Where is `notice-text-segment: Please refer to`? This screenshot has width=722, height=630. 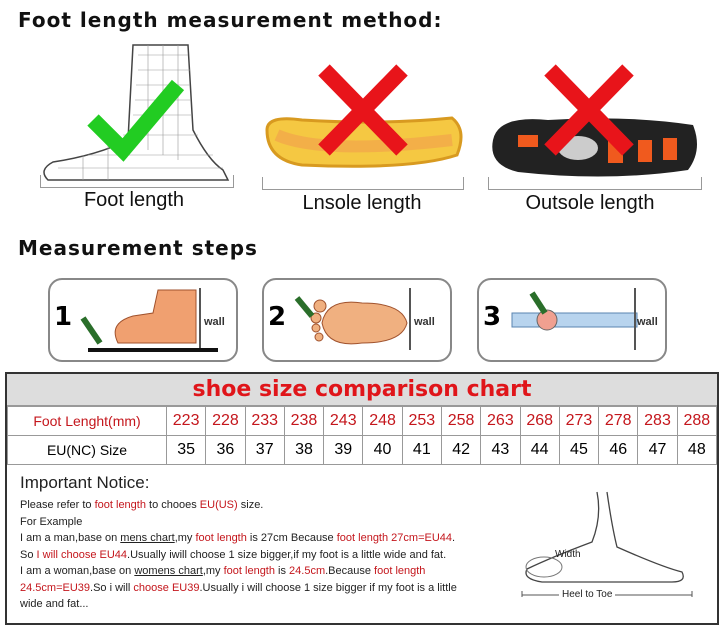
notice-text-segment: Please refer to is located at coordinates (57, 505).